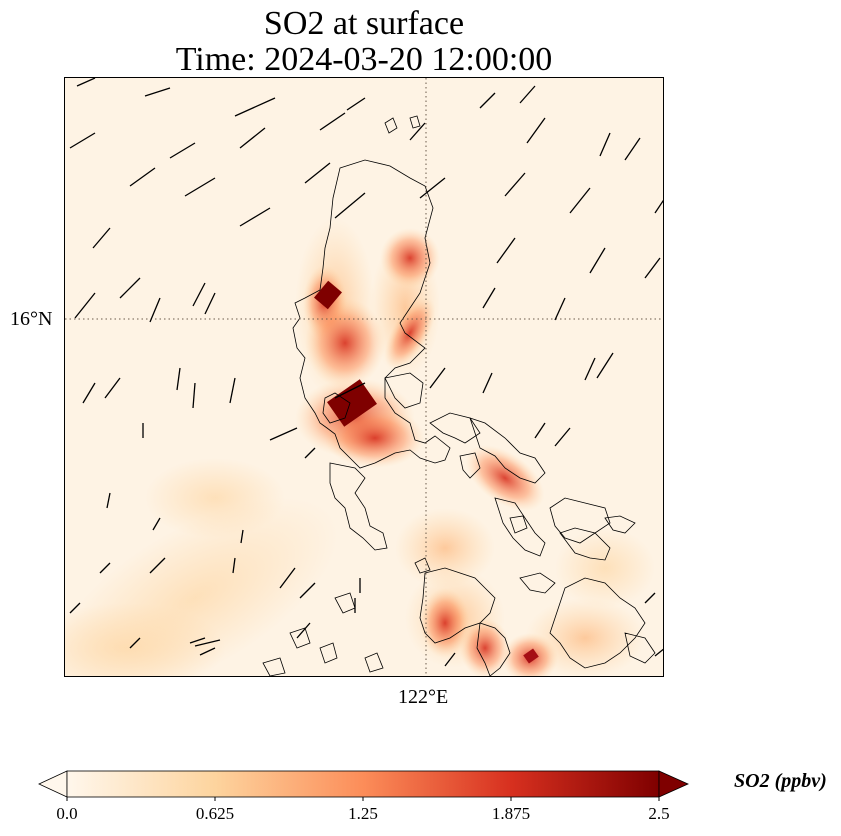 This screenshot has height=836, width=841. Describe the element at coordinates (363, 813) in the screenshot. I see `colorbar-tick-label: 1.25` at that location.